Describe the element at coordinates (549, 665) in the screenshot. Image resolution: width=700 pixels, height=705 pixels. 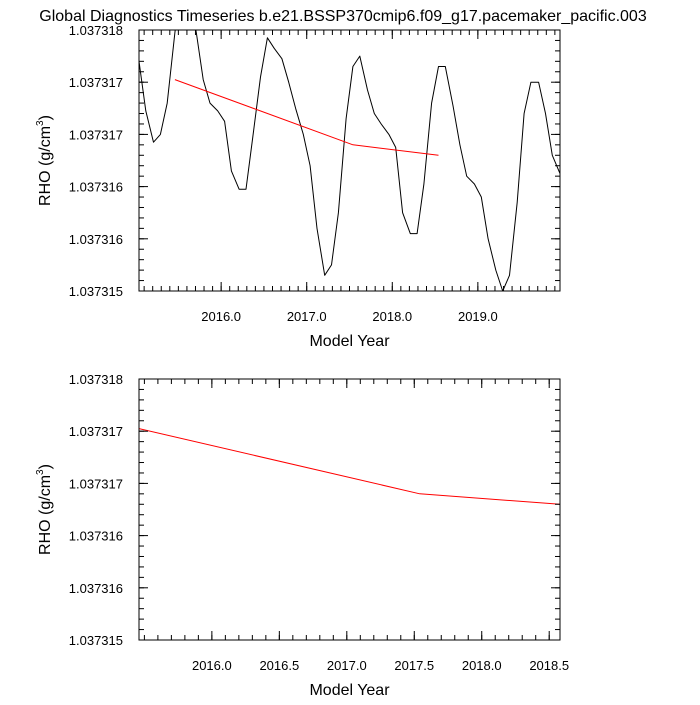
I see `x-tick-label: 2018.5` at that location.